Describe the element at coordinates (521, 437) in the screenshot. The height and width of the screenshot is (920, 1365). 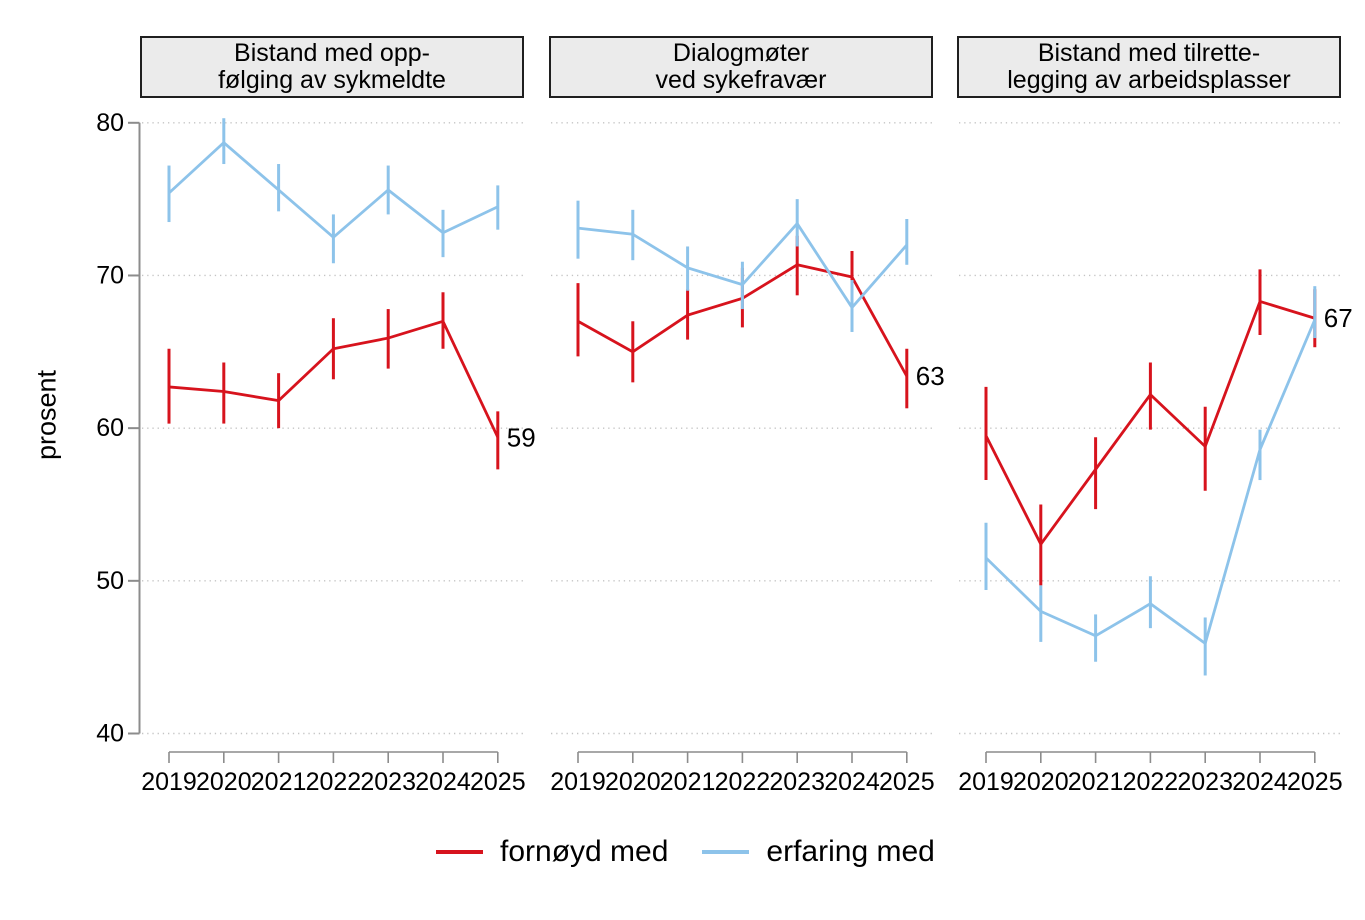
I see `series-end-label-fornoyd: 59` at that location.